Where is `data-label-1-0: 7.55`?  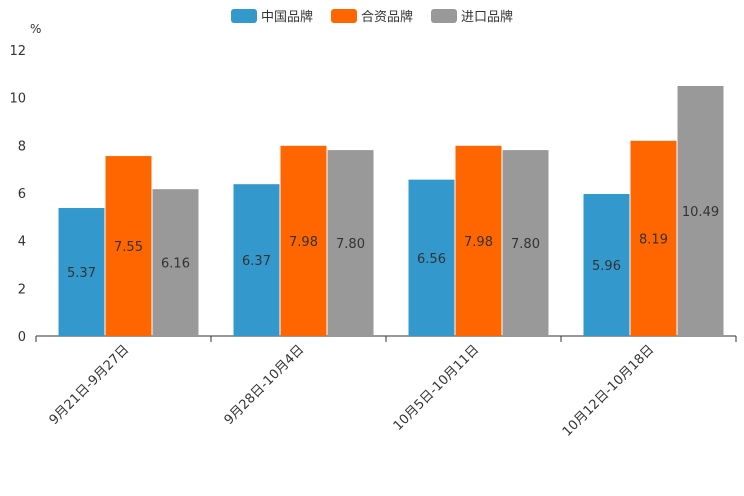
data-label-1-0: 7.55 is located at coordinates (128, 247).